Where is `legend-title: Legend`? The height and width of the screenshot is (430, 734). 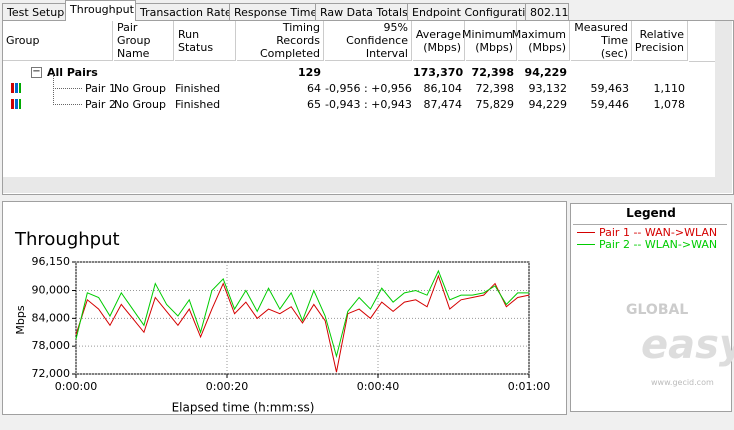
legend-title: Legend is located at coordinates (651, 213).